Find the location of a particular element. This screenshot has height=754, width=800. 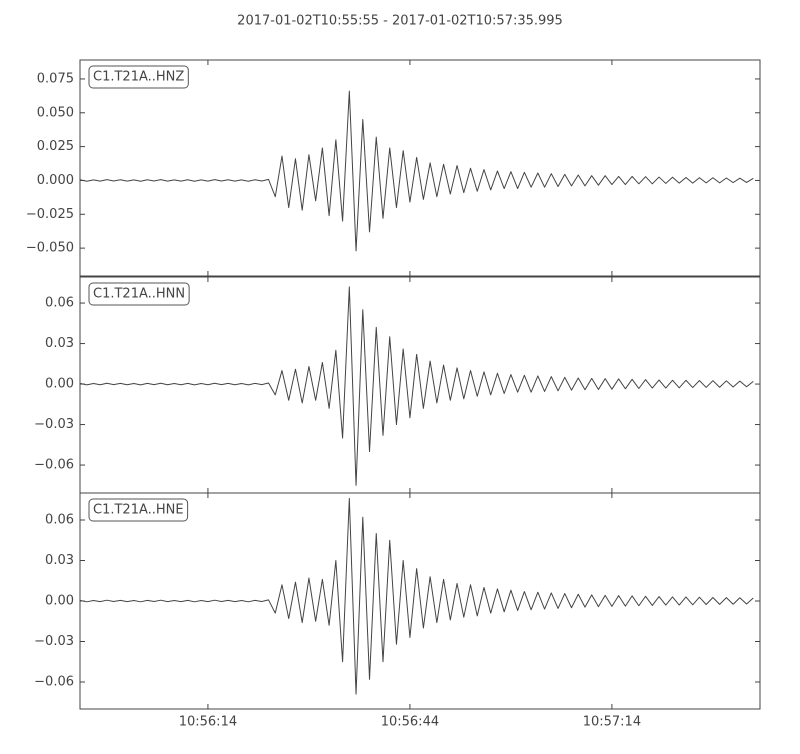

y-tick-label: 0.025 is located at coordinates (55, 146).